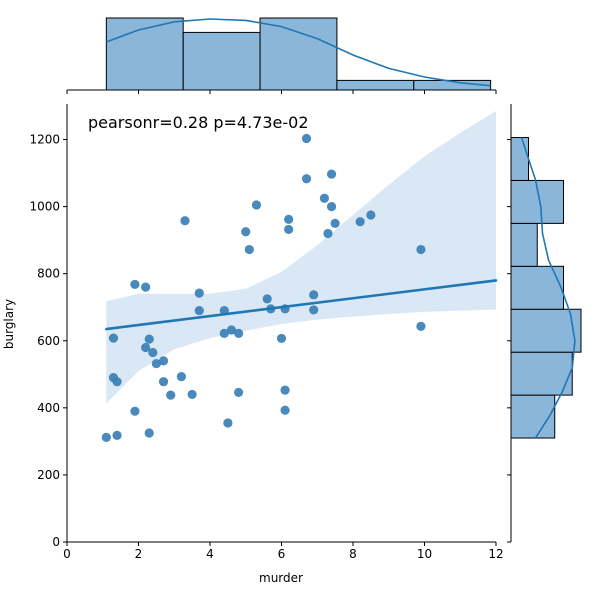  What do you see at coordinates (48, 408) in the screenshot?
I see `y-tick-label: 400` at bounding box center [48, 408].